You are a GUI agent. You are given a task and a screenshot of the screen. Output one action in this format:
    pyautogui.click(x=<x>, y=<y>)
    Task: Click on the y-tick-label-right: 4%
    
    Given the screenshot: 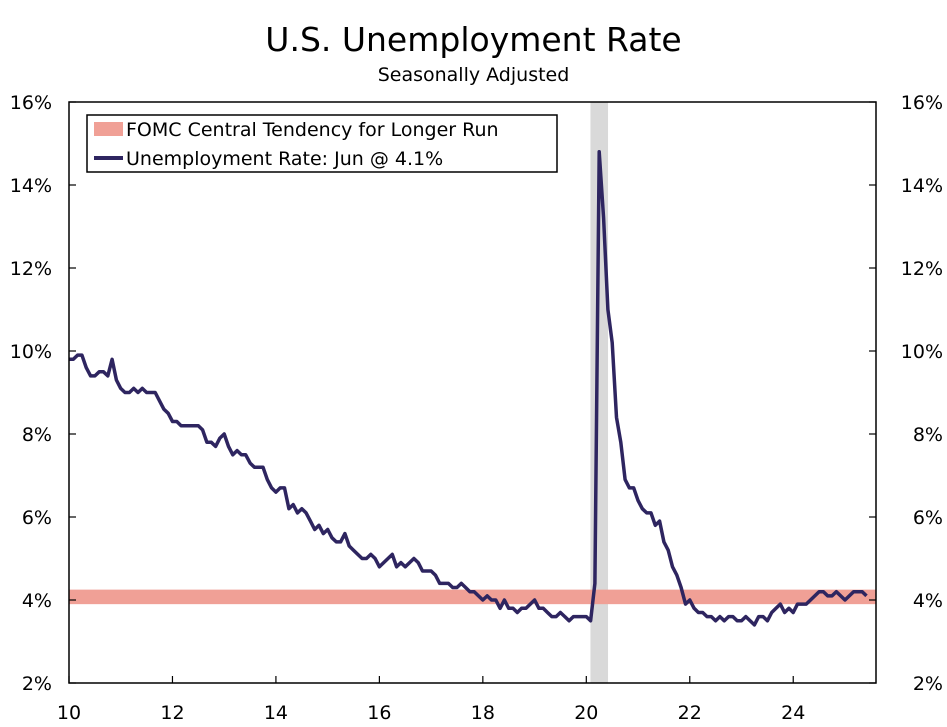 What is the action you would take?
    pyautogui.click(x=928, y=601)
    